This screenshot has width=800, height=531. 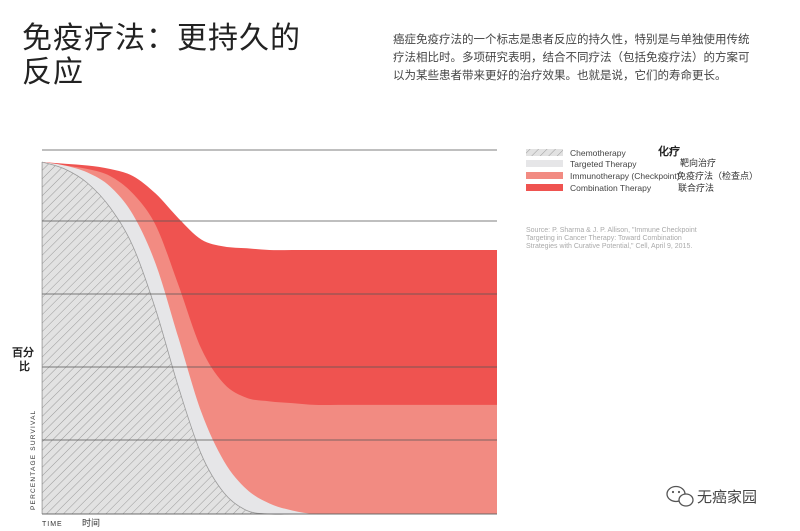 I want to click on legend-label-zh: 化疗, so click(x=669, y=151).